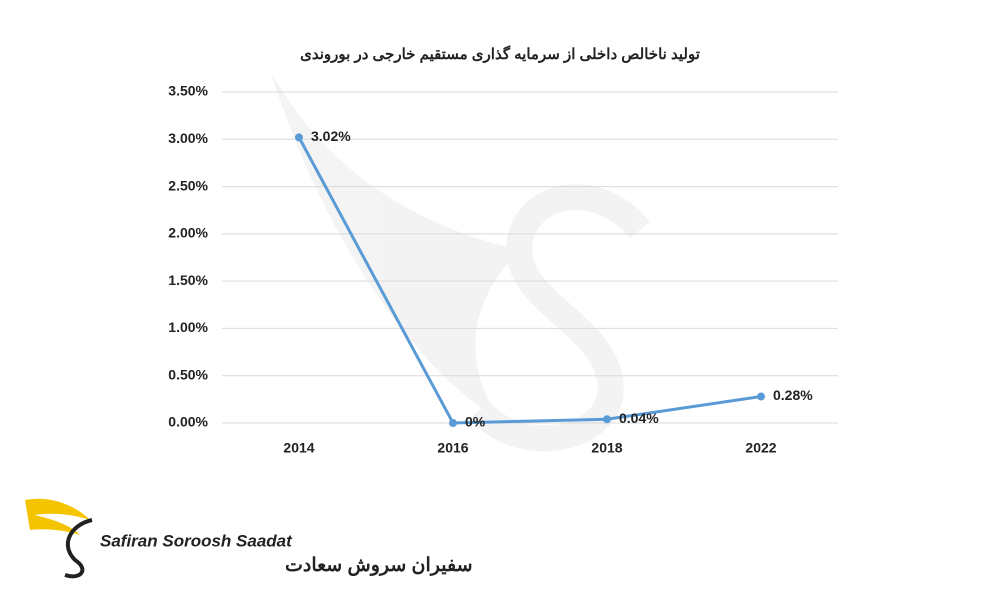 This screenshot has width=1000, height=600. Describe the element at coordinates (188, 280) in the screenshot. I see `y-tick-label: 1.50%` at that location.